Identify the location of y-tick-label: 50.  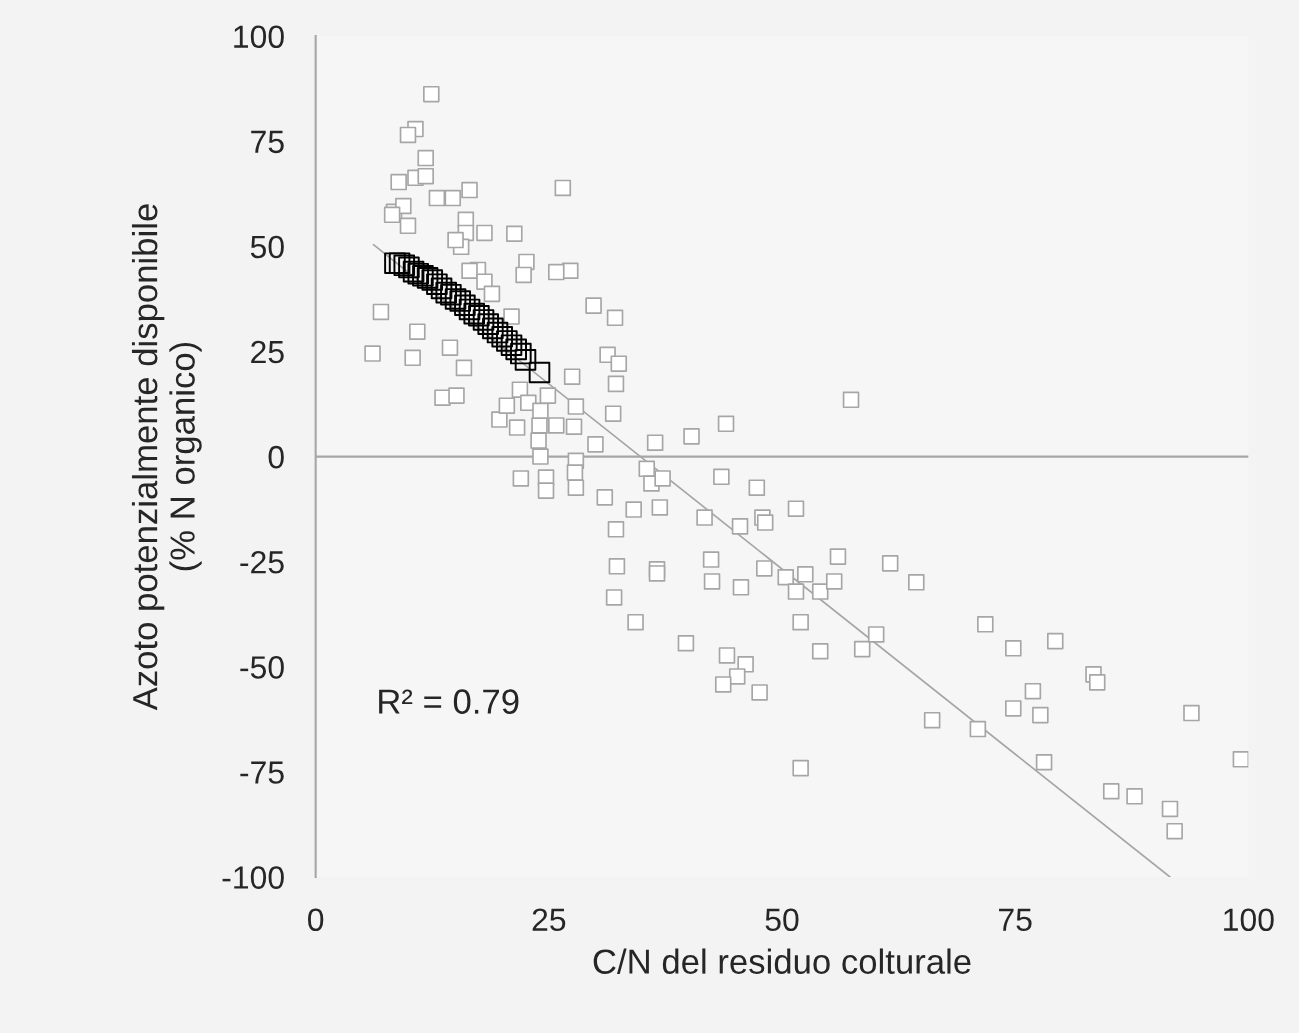
(267, 247).